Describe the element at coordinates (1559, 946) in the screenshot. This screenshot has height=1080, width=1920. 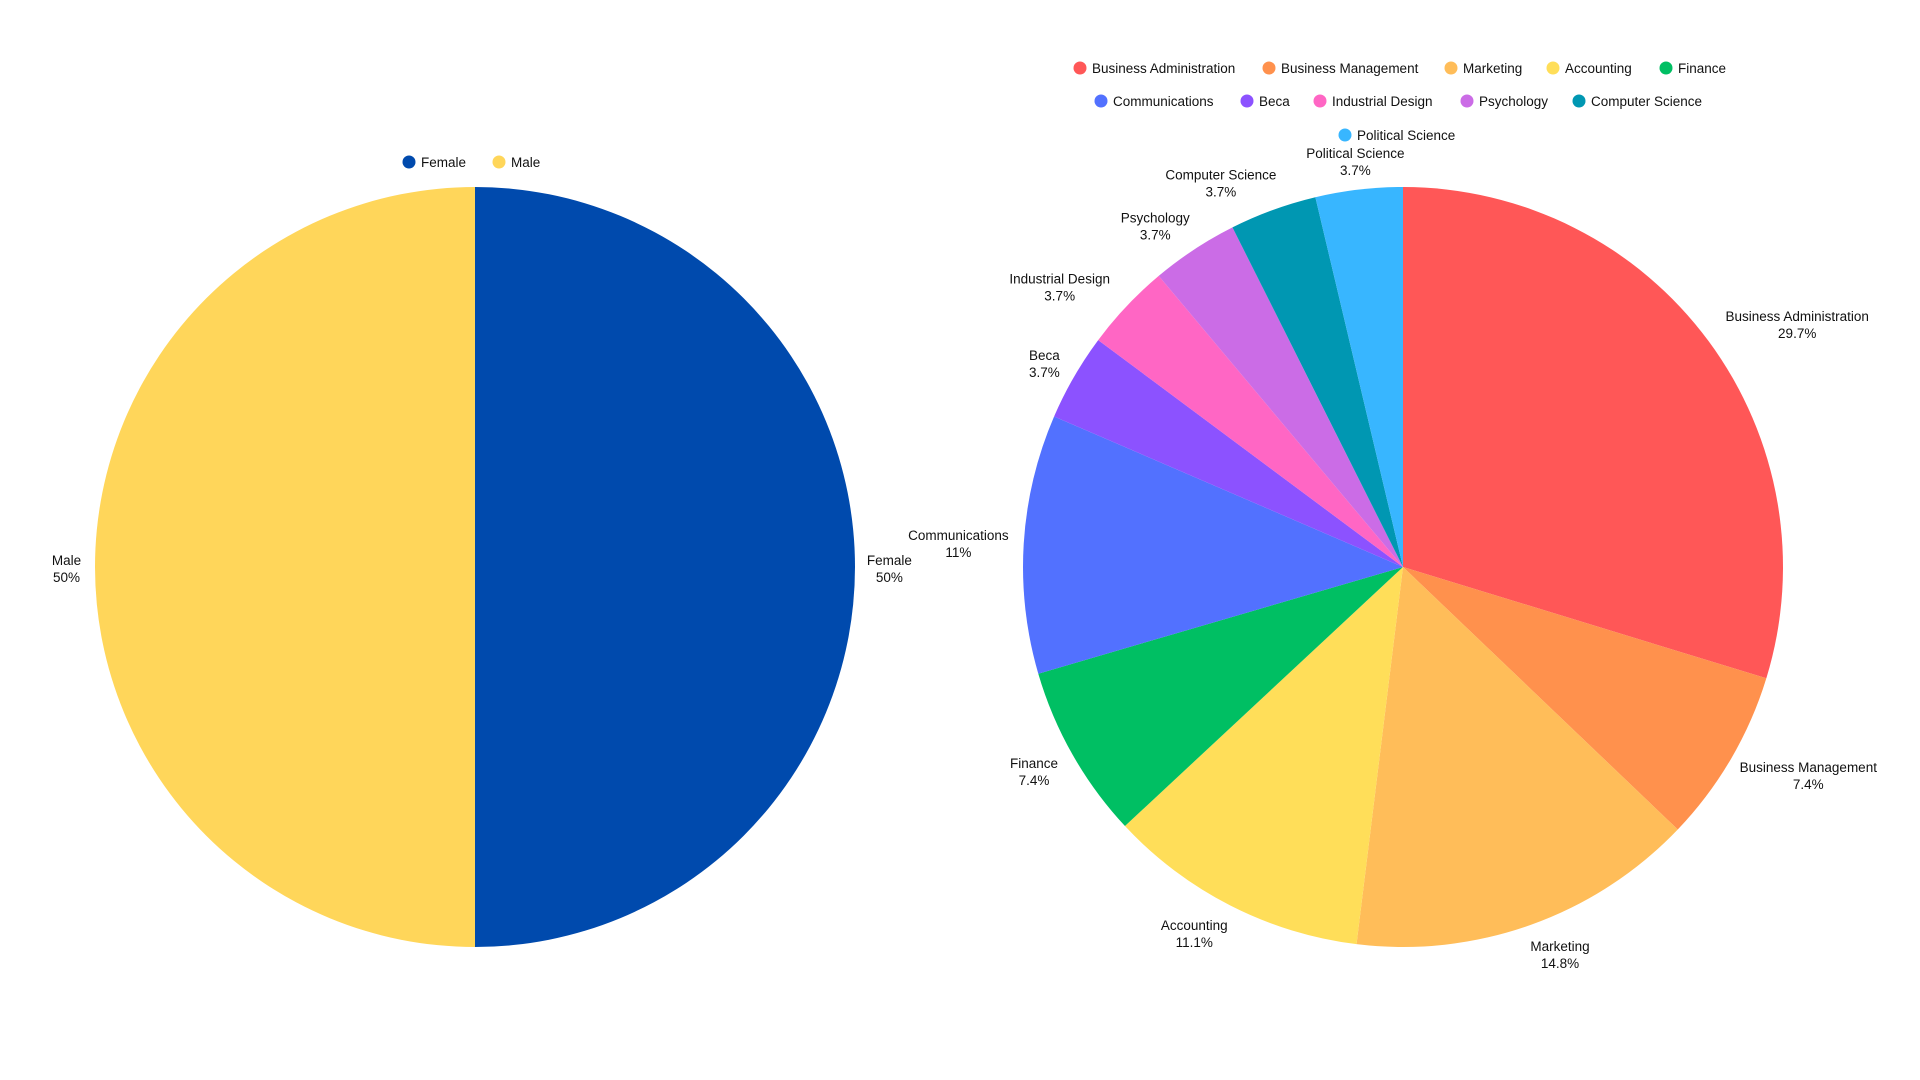
I see `slice-label-marketing: Marketing` at that location.